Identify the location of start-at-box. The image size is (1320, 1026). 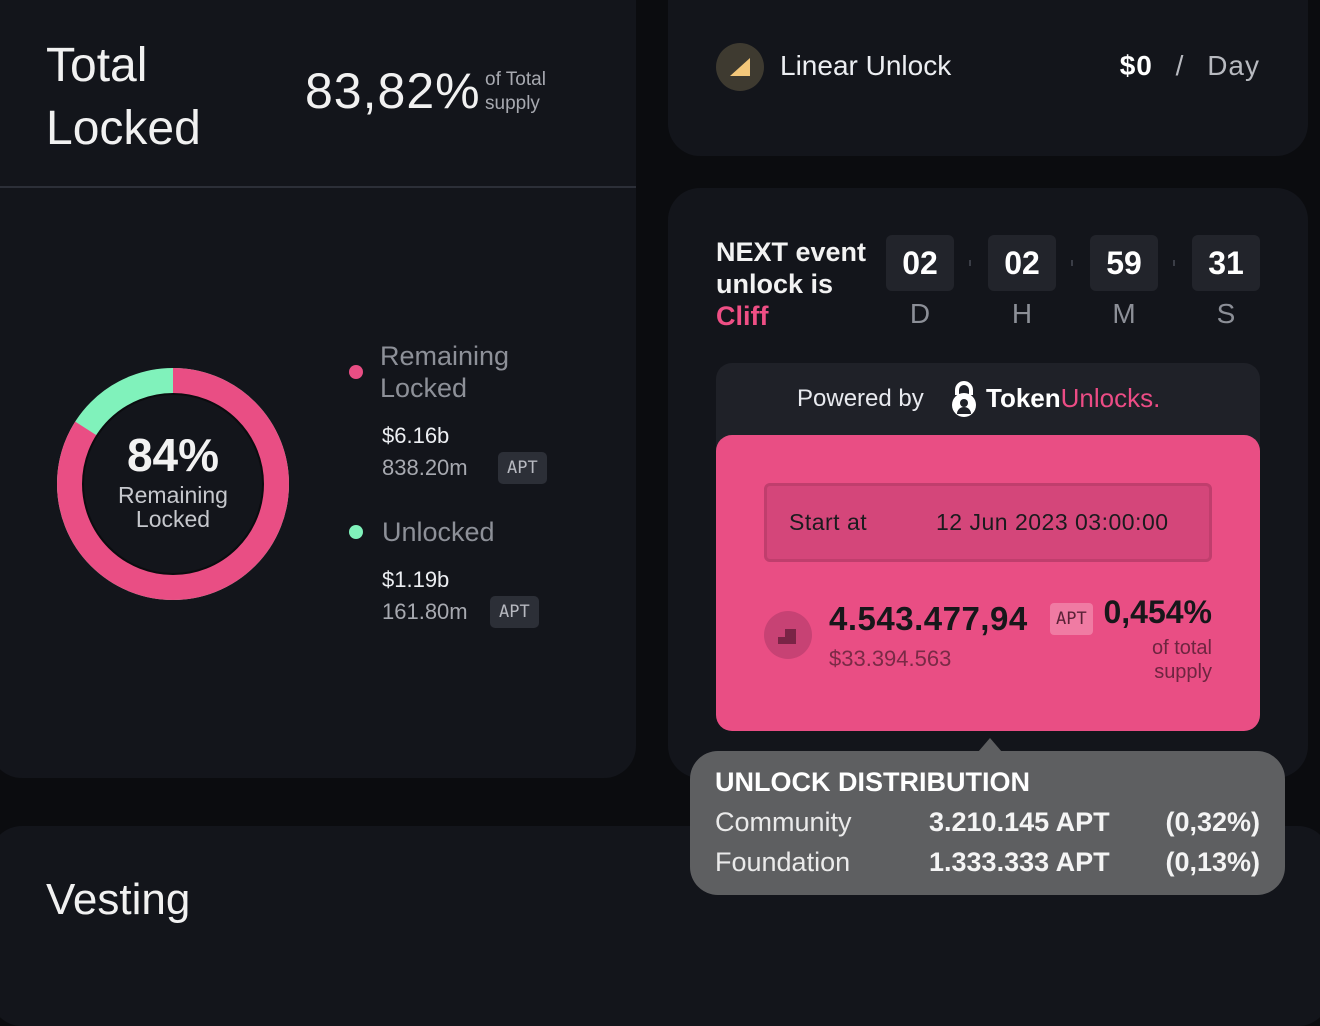
(988, 522).